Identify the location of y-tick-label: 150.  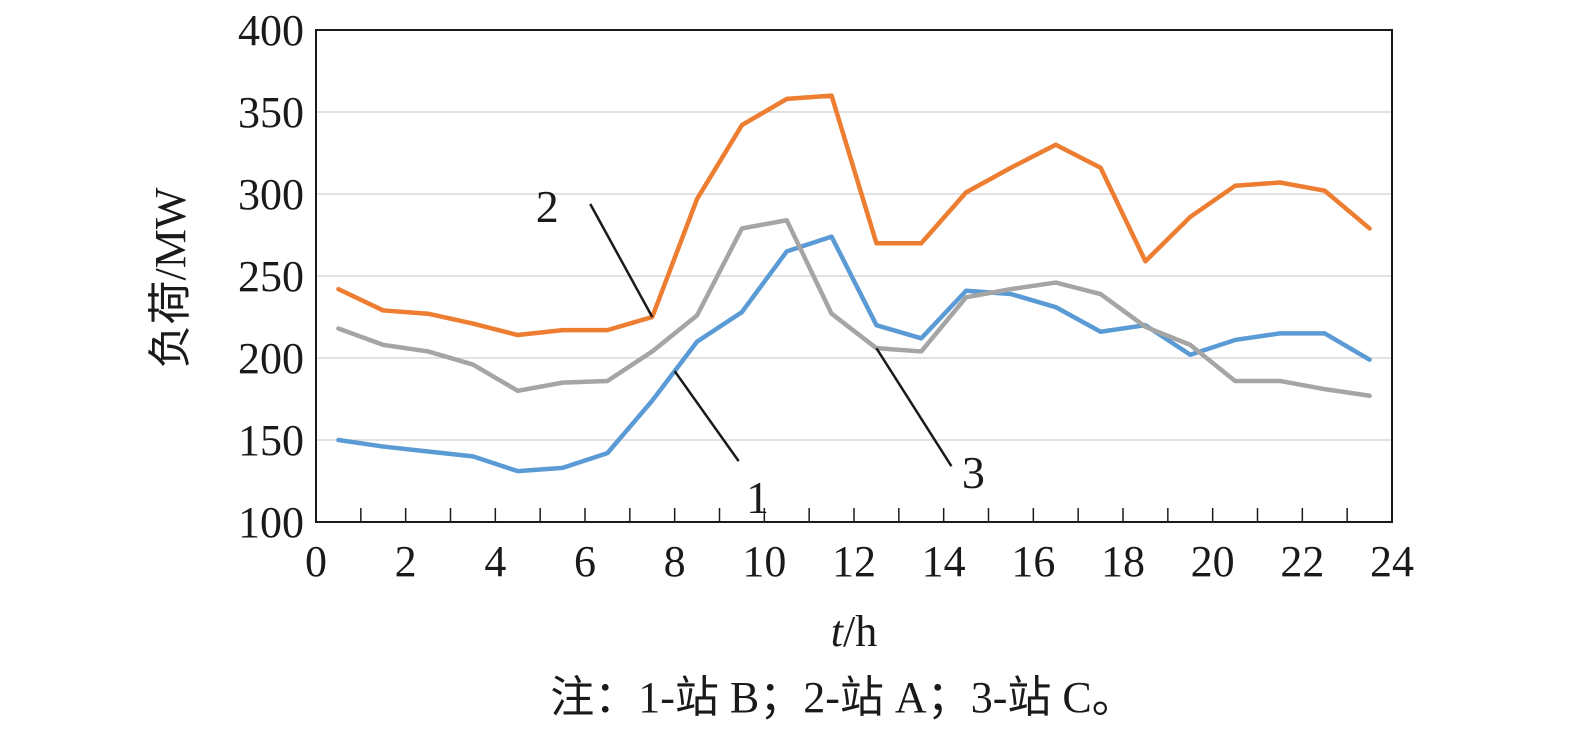
(271, 440).